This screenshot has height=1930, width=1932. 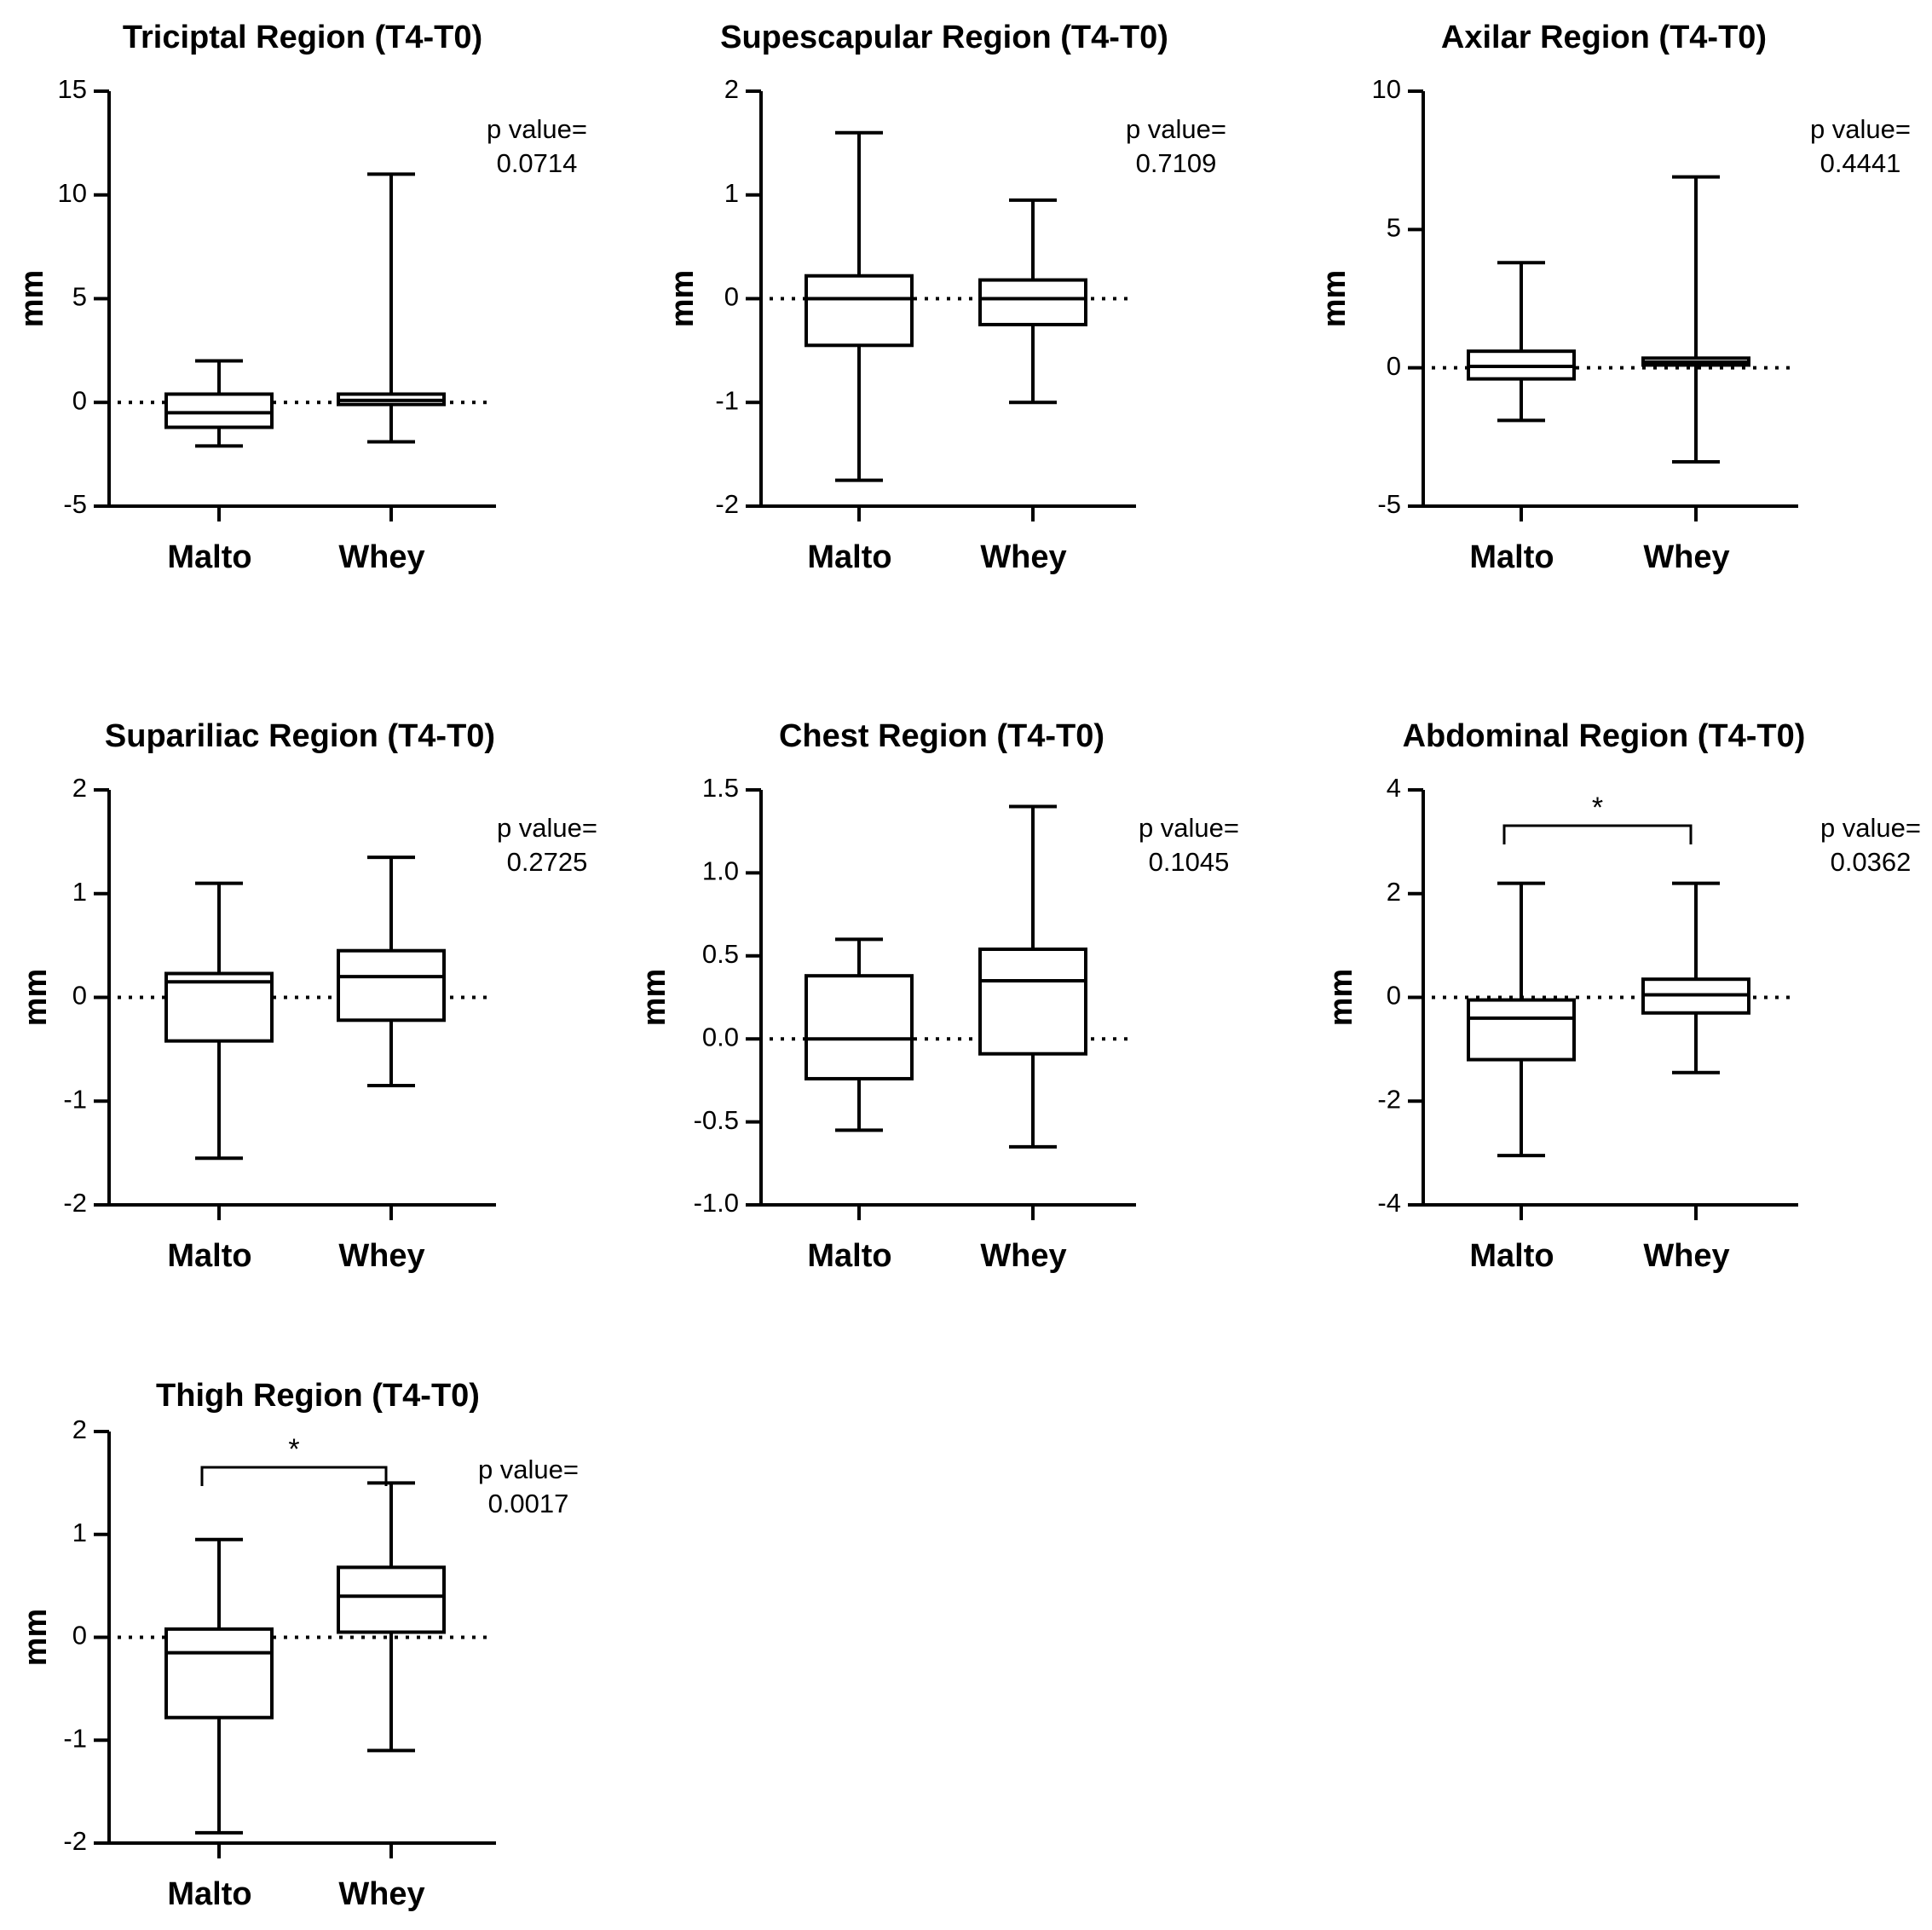 What do you see at coordinates (944, 37) in the screenshot?
I see `chart-title: Supescapular Region (T4-T0)` at bounding box center [944, 37].